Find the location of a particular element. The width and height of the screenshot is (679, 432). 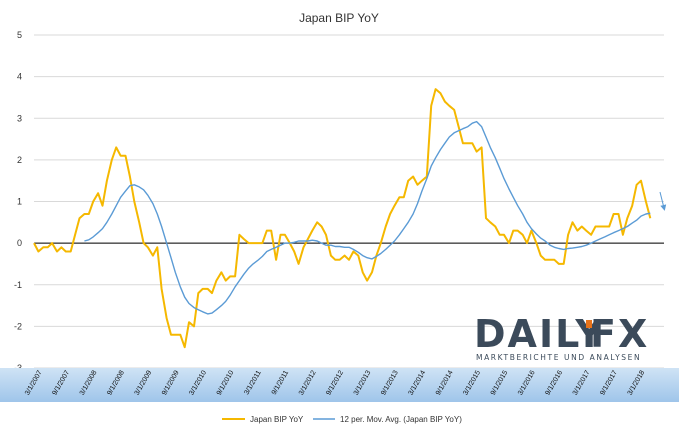

watermark-logo: DAILY FX MARKTBERICHTE UND ANALYSEN is located at coordinates (561, 337).